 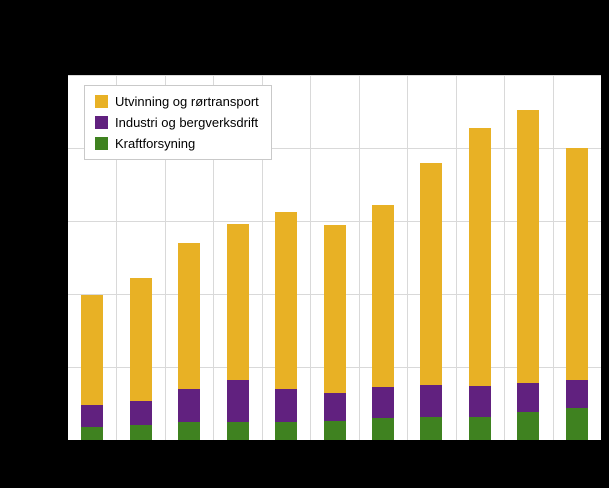 What do you see at coordinates (101, 143) in the screenshot?
I see `legend-swatch-kraftforsyning-icon` at bounding box center [101, 143].